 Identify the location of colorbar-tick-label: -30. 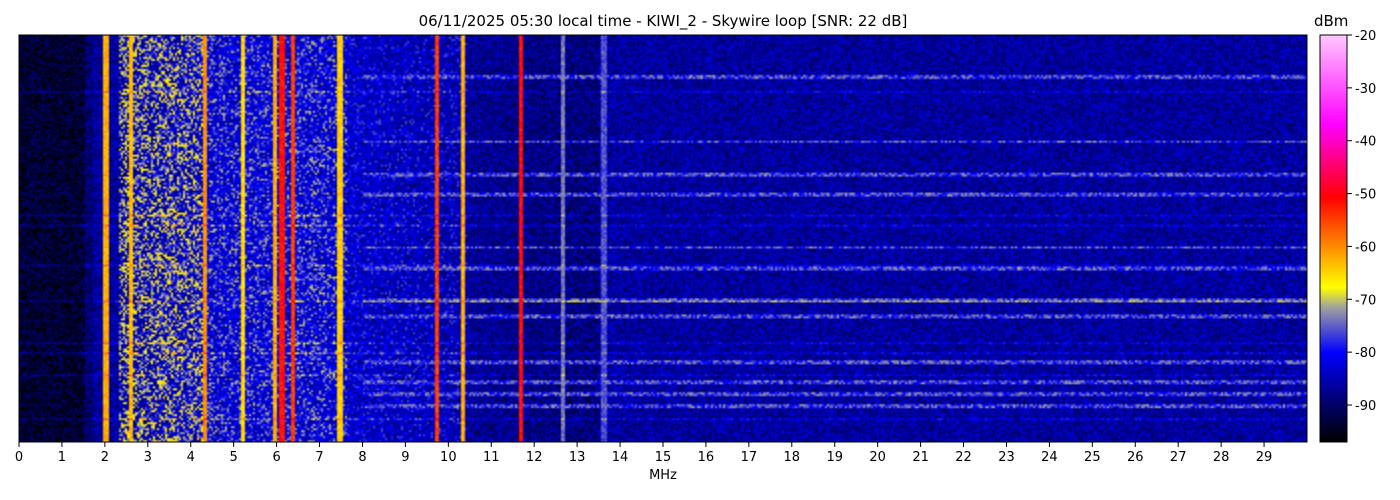
(1365, 89).